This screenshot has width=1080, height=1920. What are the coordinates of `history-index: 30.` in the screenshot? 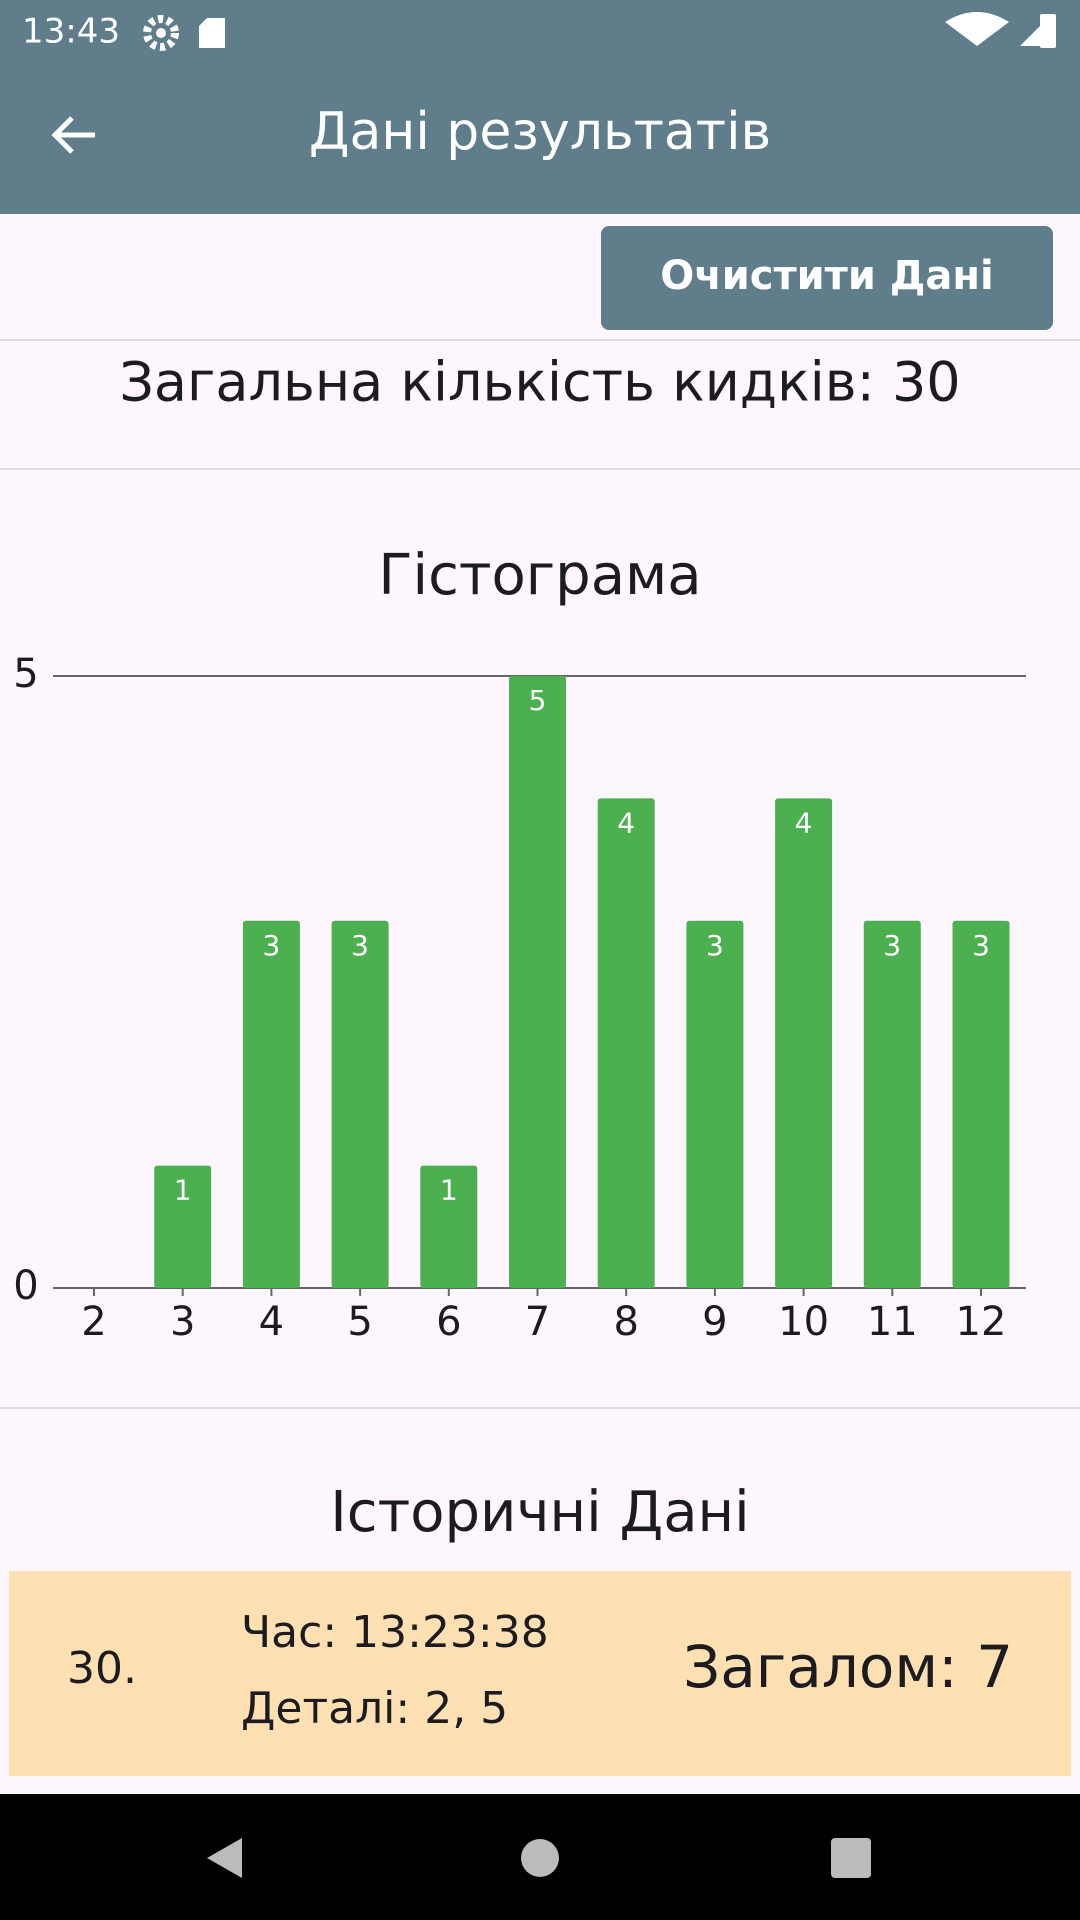 It's located at (102, 1668).